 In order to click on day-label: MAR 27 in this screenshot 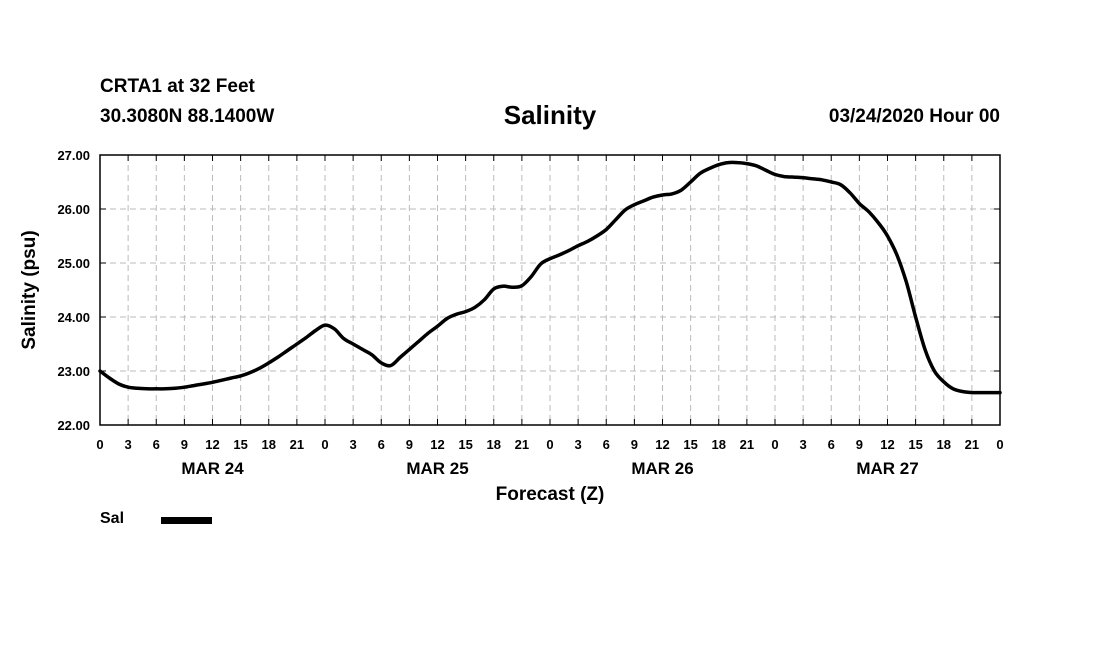, I will do `click(887, 468)`.